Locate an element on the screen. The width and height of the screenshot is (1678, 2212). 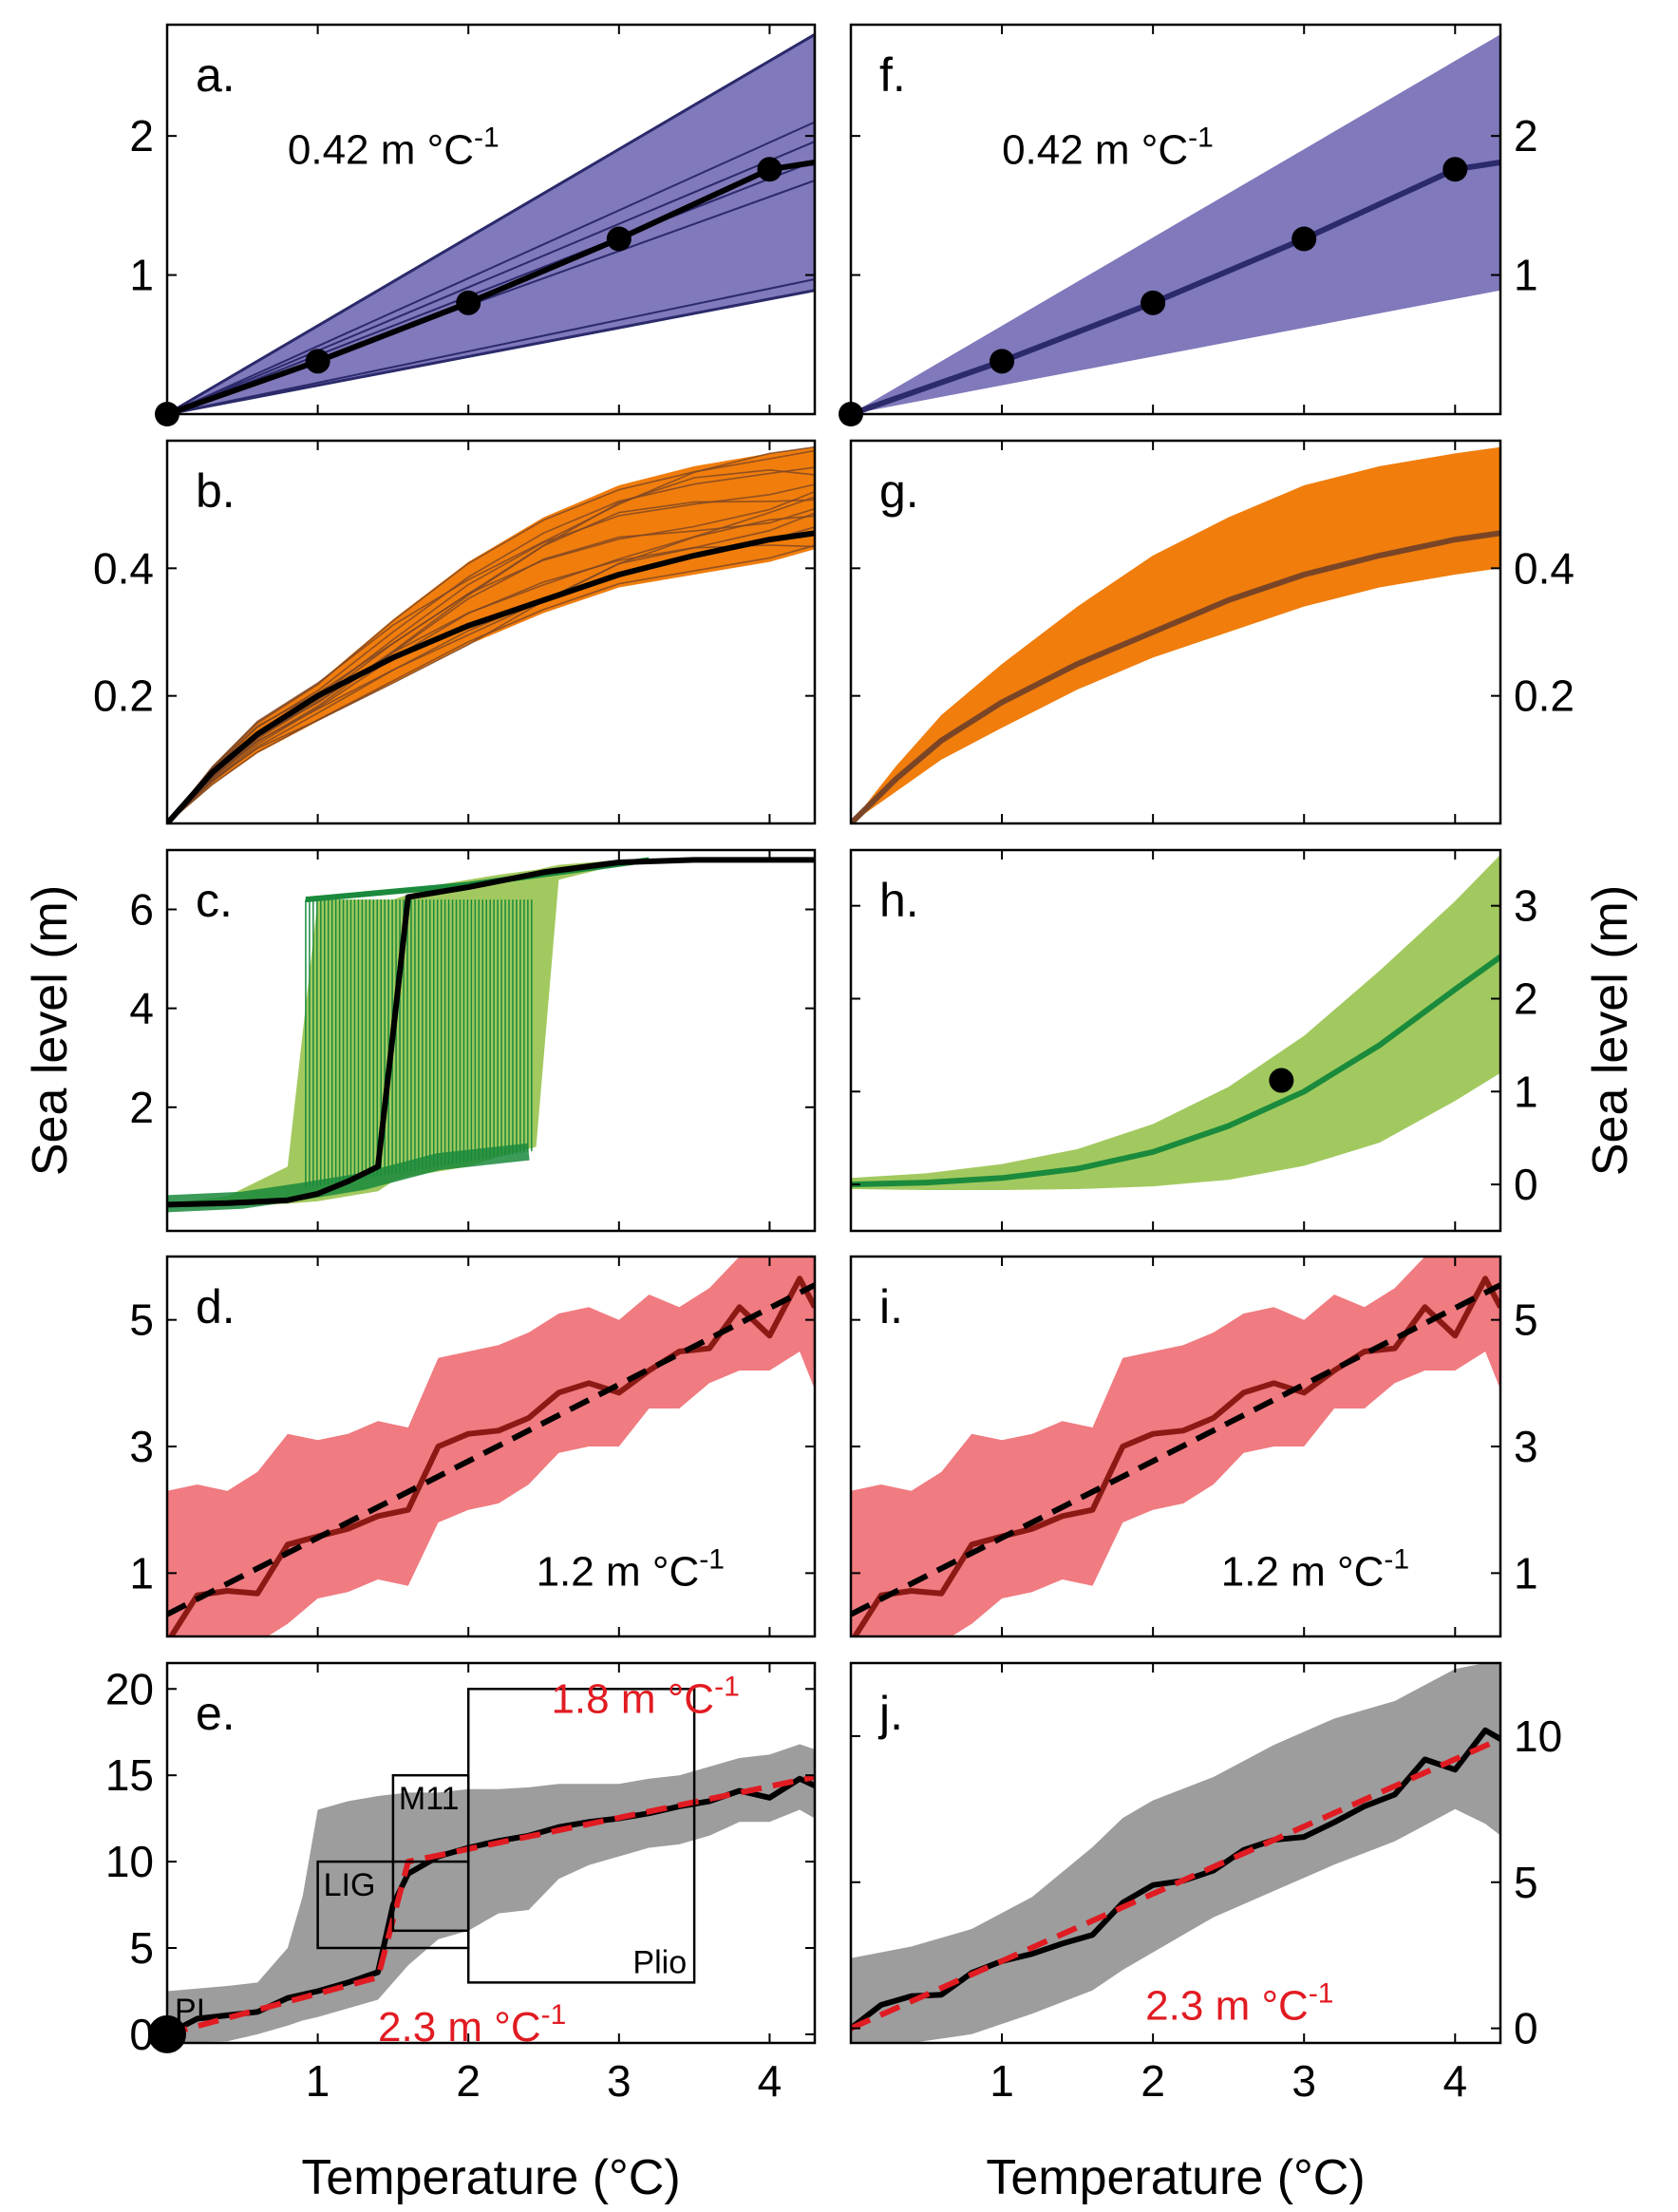
panel-d: 1 3 5 d. 1.2 m °C-1 is located at coordinates (473, 1446).